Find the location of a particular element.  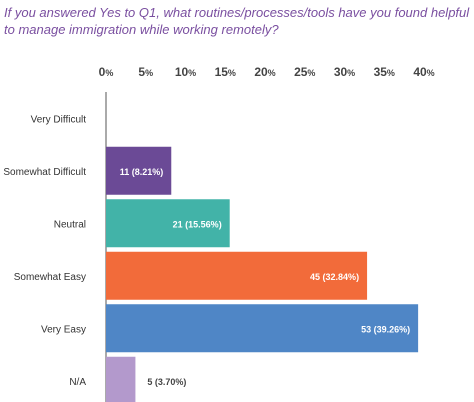

data-label: 11 (8.21%) is located at coordinates (142, 172).